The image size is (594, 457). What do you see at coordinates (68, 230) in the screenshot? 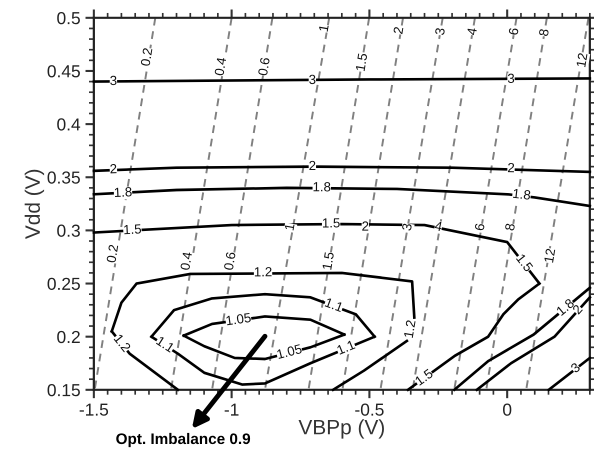
I see `y-tick-label: 0.3` at bounding box center [68, 230].